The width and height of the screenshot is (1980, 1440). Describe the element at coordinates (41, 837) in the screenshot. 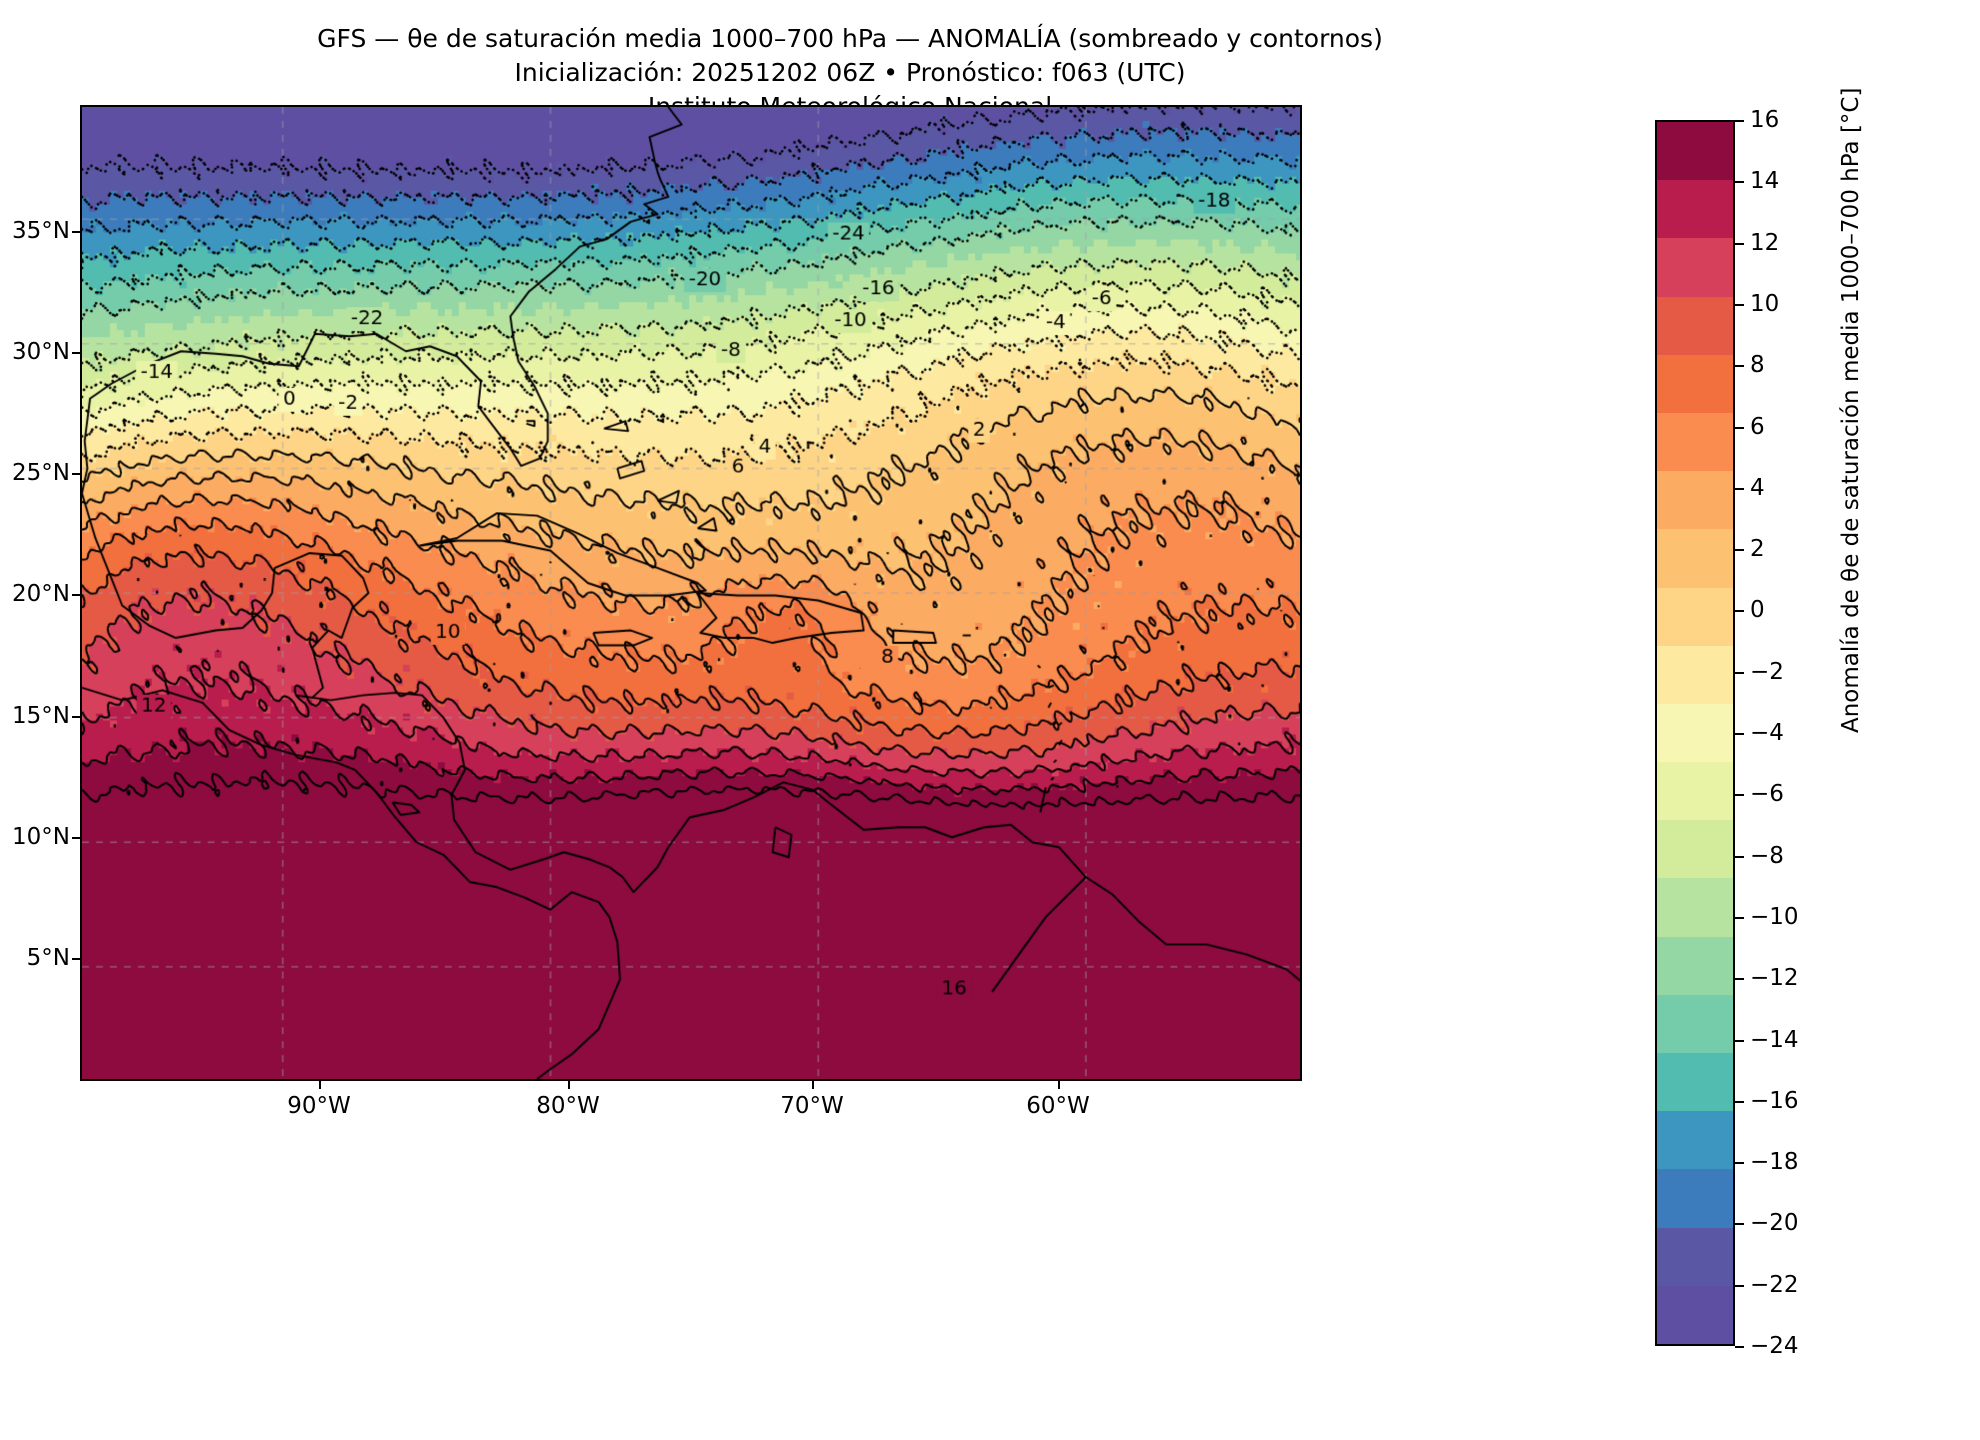

I see `y-axis-tick-label: 10°N` at that location.